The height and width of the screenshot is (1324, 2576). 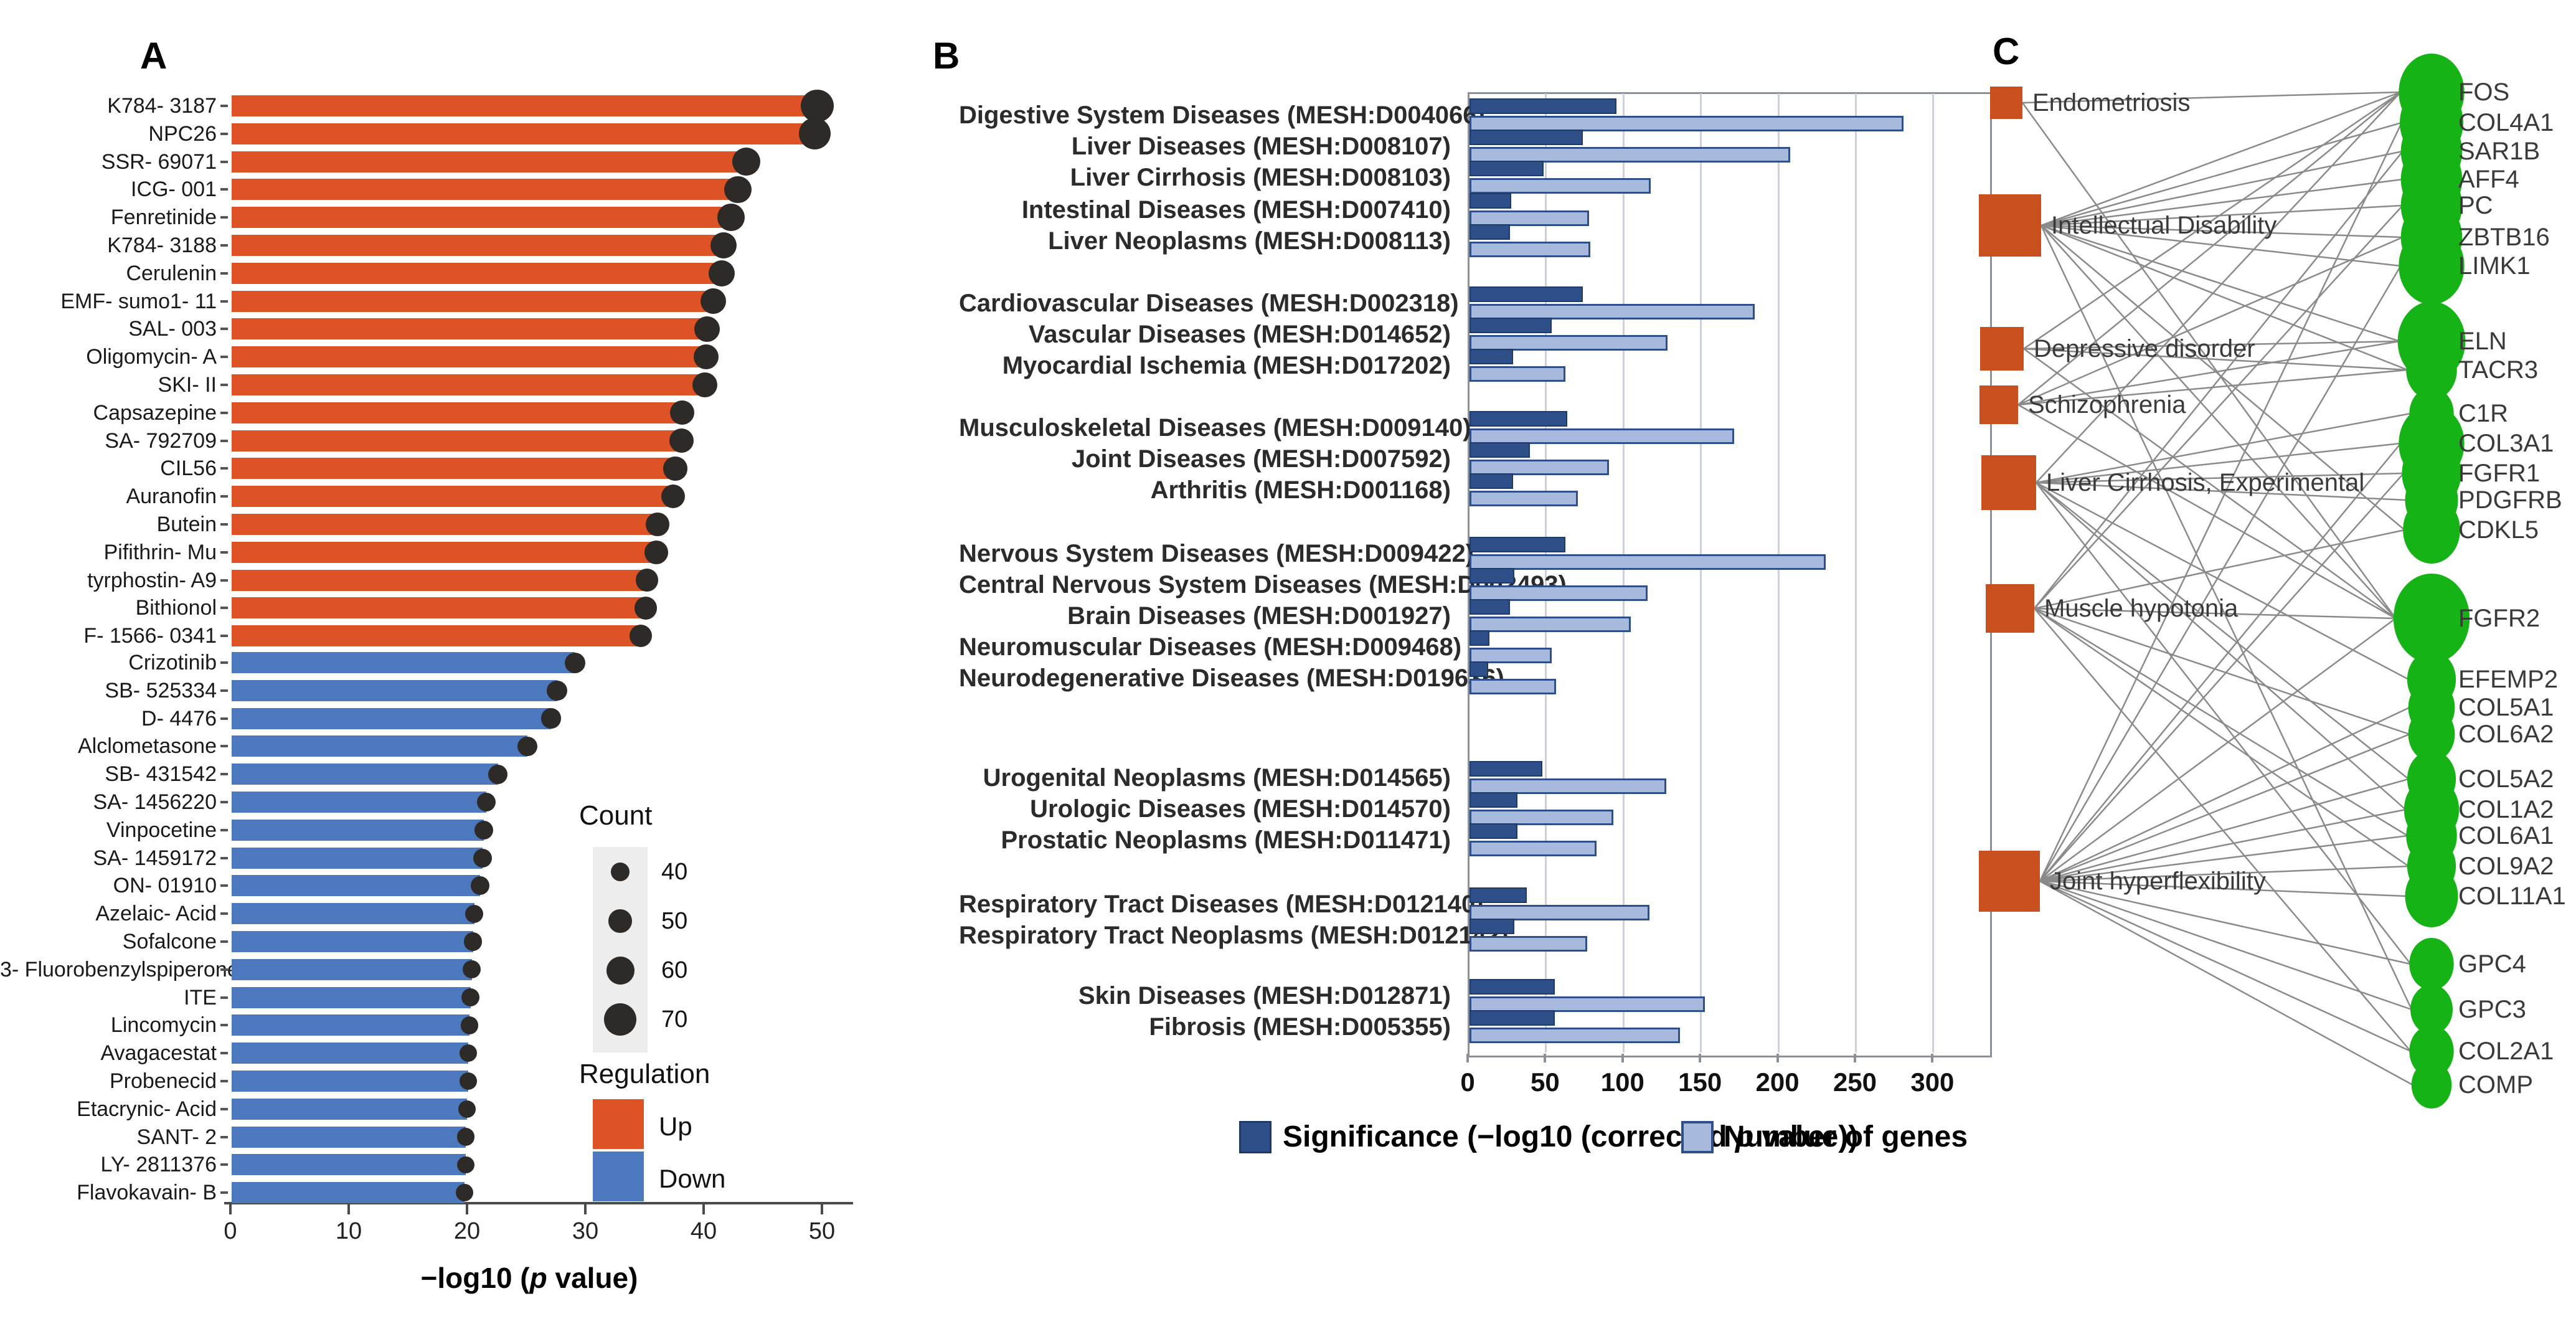 I want to click on disease-row-label: Neuromuscular Diseases (MESH:D009468), so click(x=1210, y=647).